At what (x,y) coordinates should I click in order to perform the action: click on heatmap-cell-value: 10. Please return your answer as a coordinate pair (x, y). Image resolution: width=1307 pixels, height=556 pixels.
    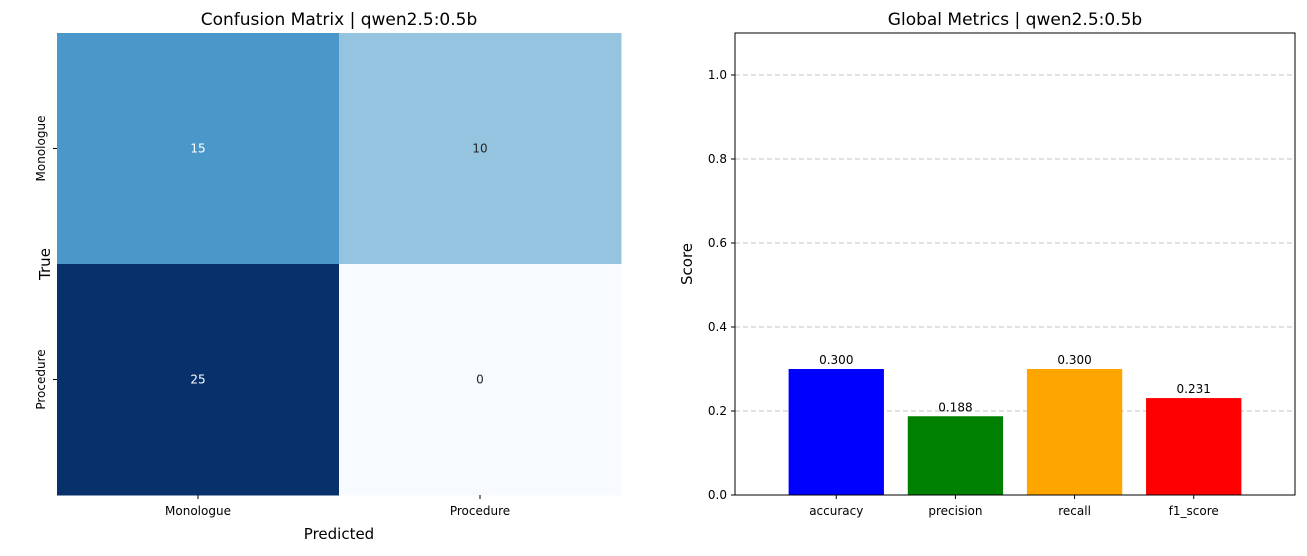
    Looking at the image, I should click on (479, 149).